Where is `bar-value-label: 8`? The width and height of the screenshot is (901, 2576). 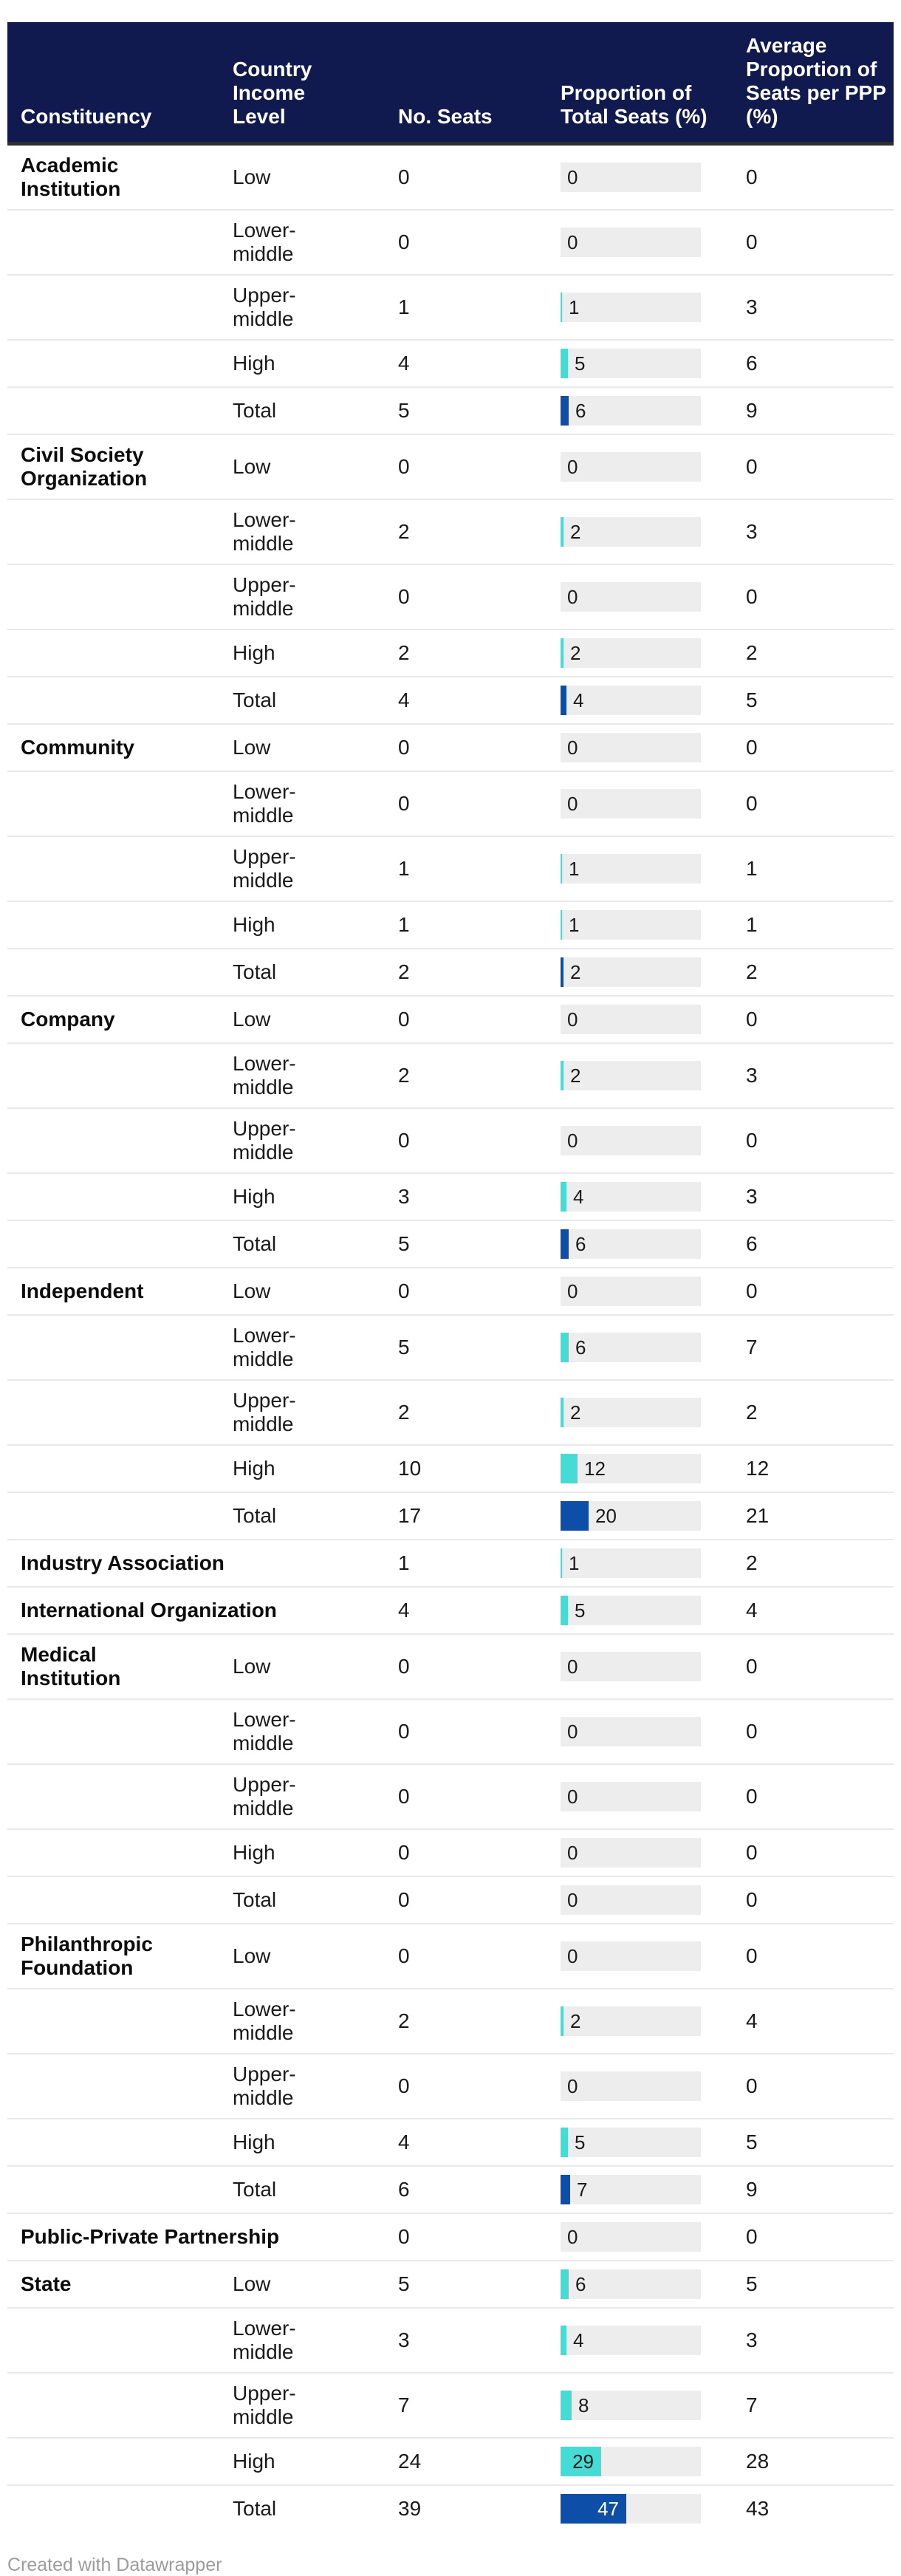
bar-value-label: 8 is located at coordinates (584, 2405).